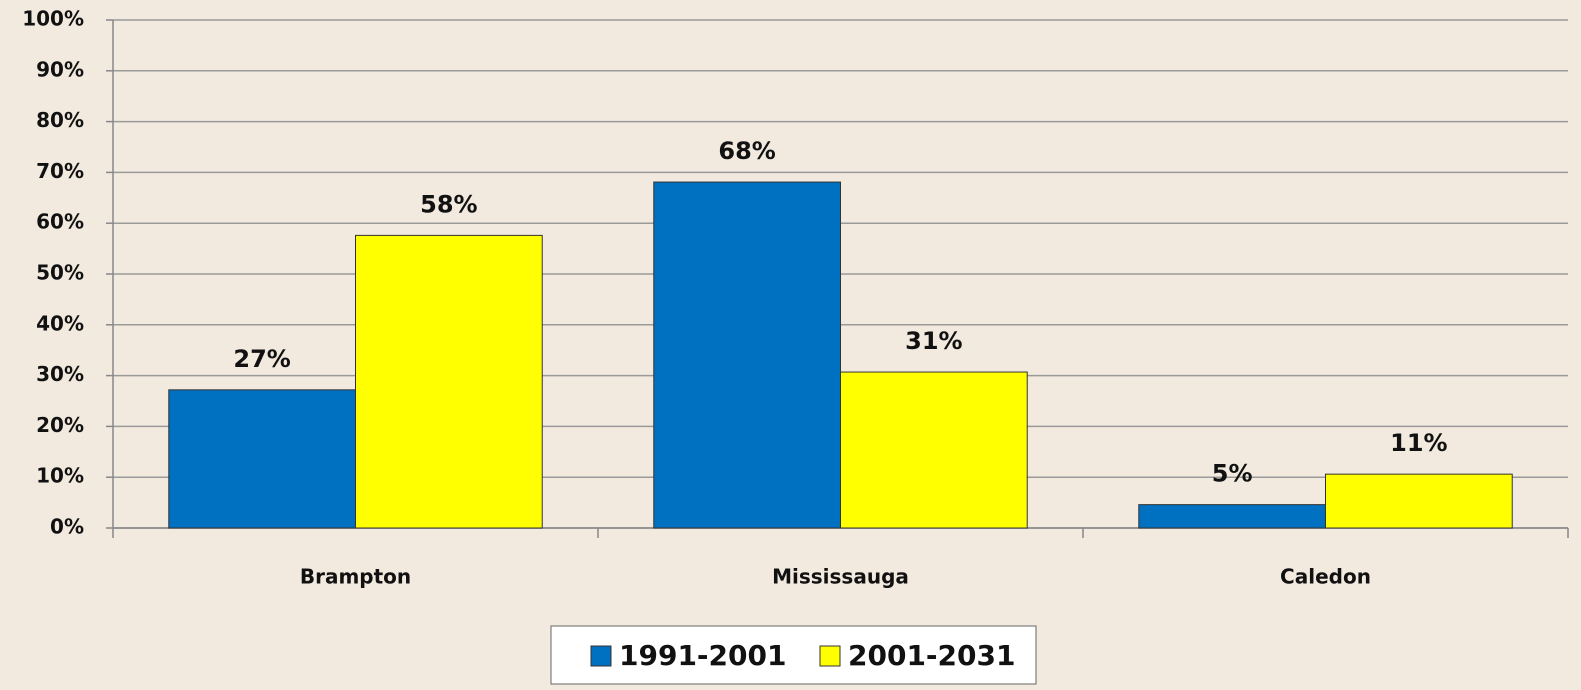 This screenshot has height=690, width=1581. I want to click on y-tick-label: 40%, so click(60, 323).